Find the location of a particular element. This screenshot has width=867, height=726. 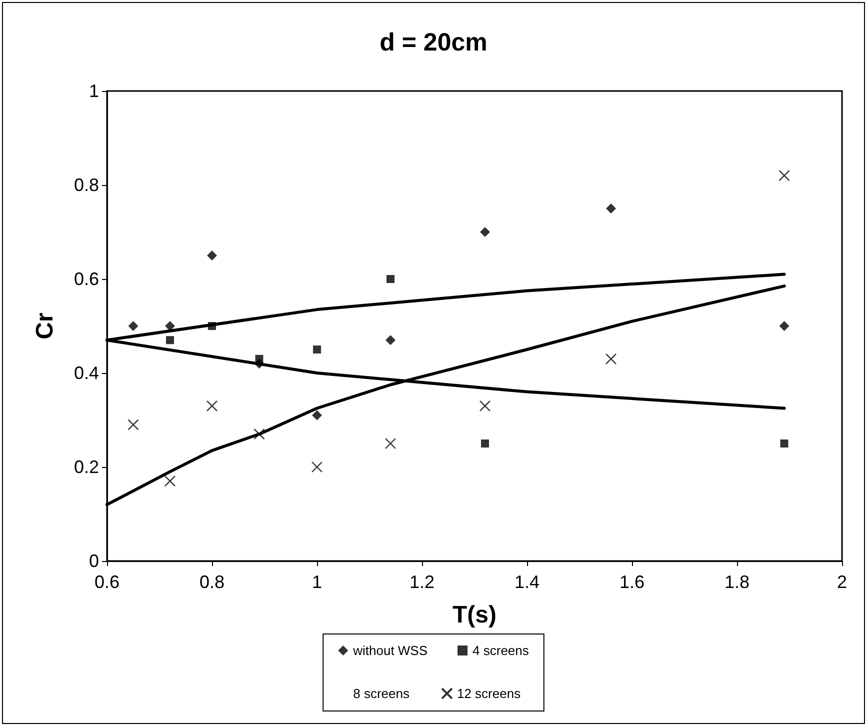

x-tick-label: 1.4 is located at coordinates (527, 582).